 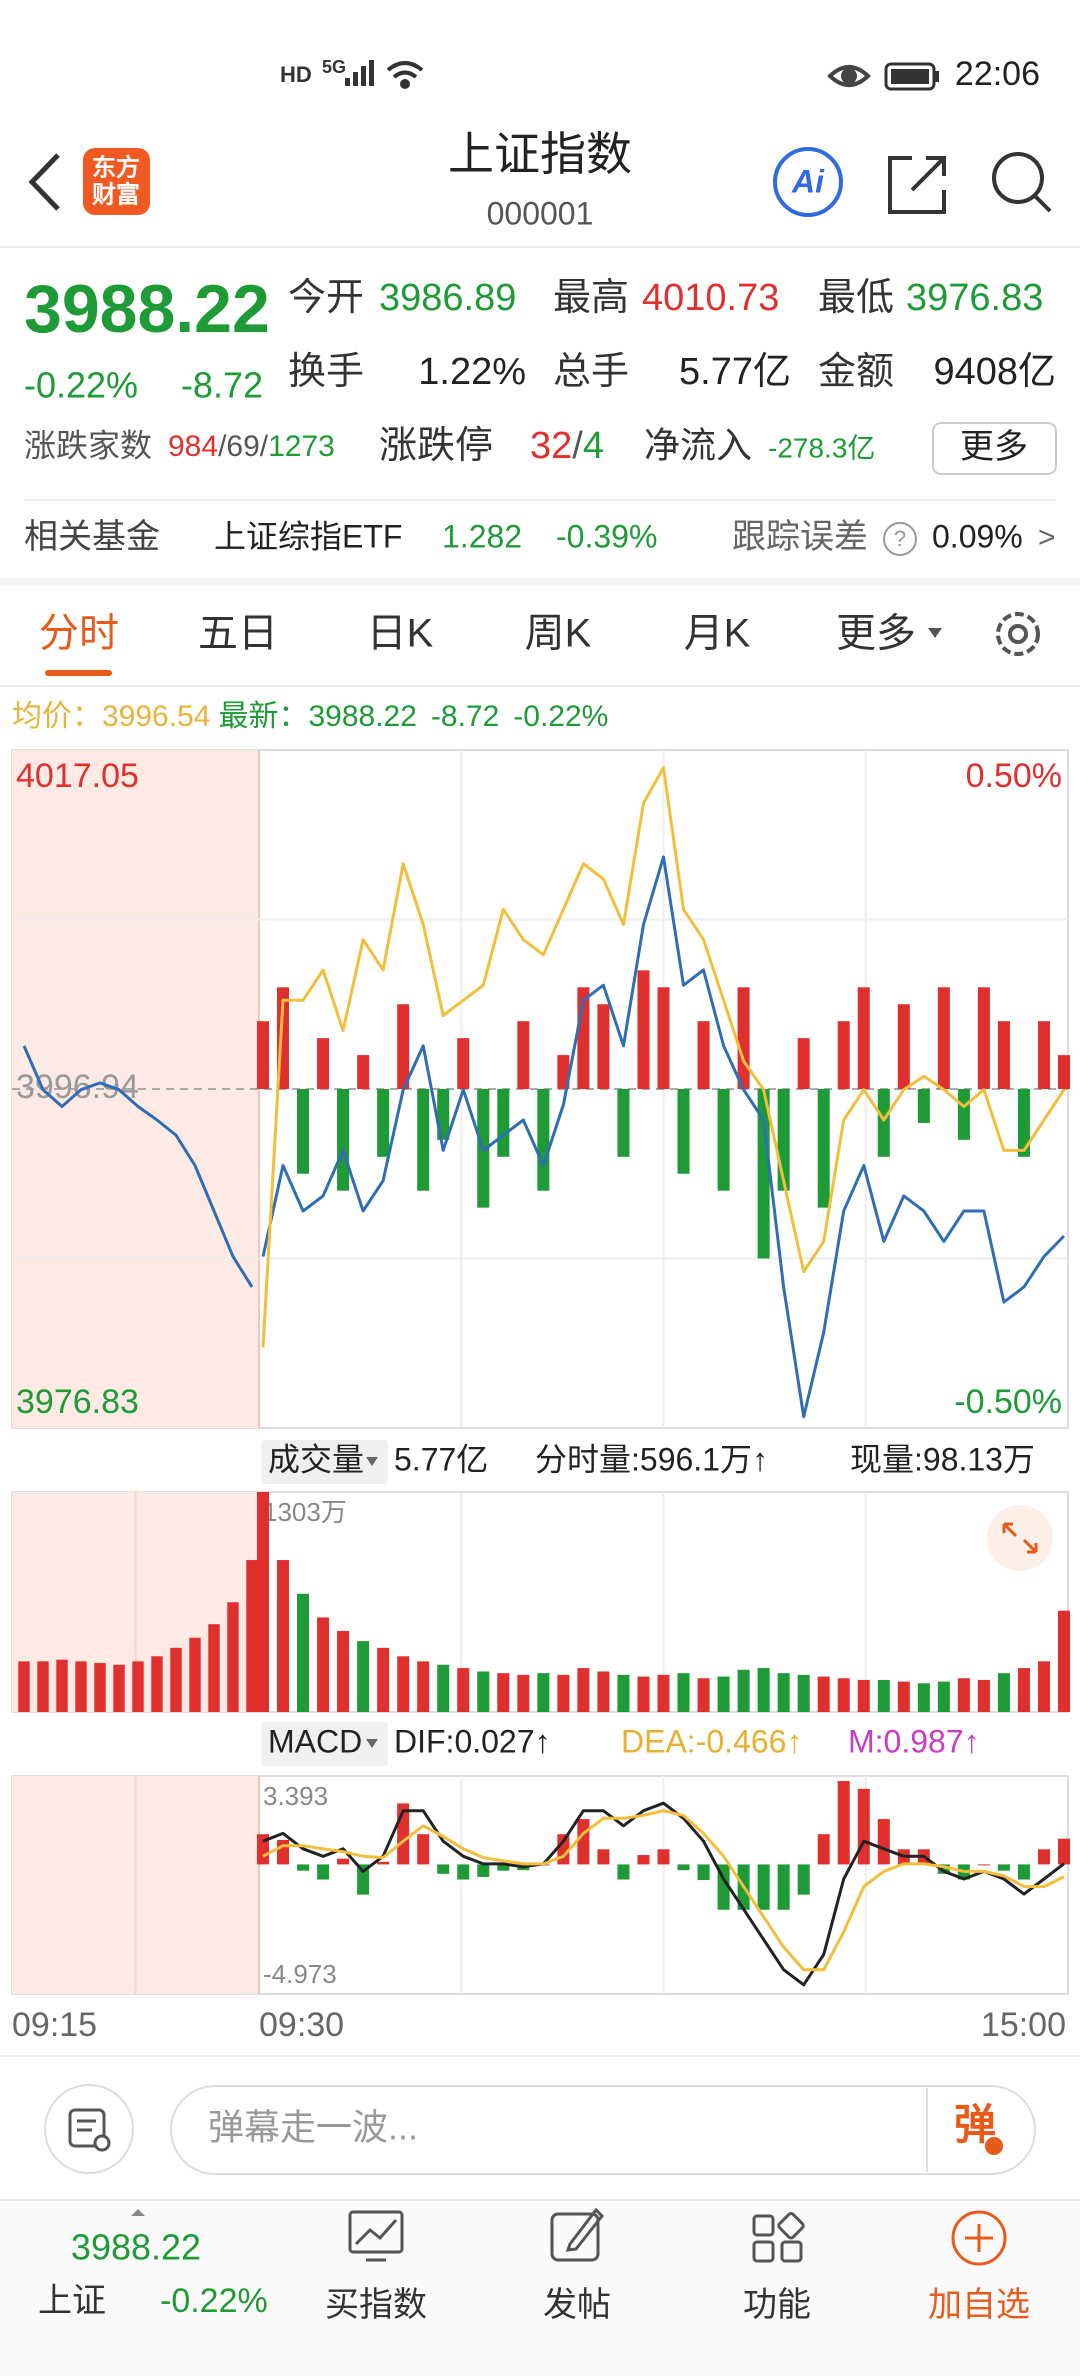 I want to click on stock-code: 000001, so click(x=540, y=213).